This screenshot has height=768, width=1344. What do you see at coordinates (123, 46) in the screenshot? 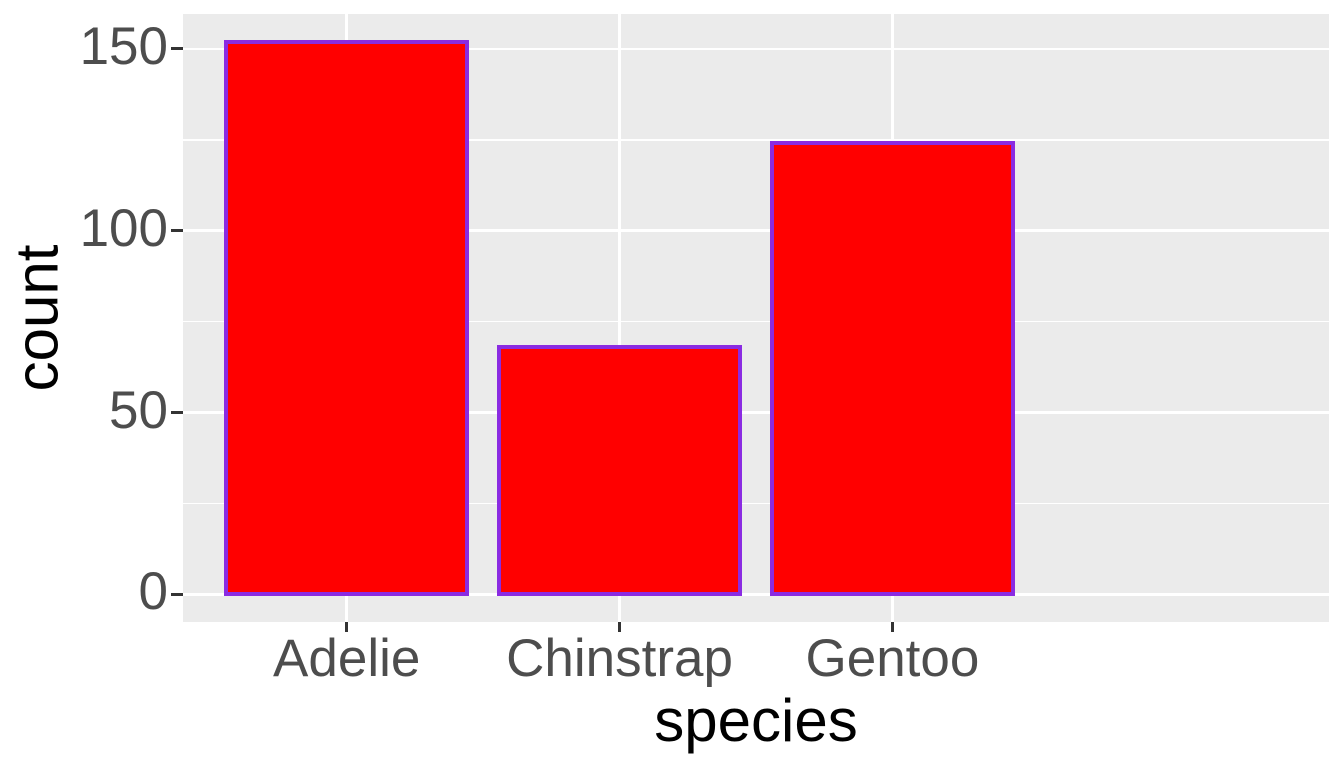
I see `y-tick-label-150: 150` at bounding box center [123, 46].